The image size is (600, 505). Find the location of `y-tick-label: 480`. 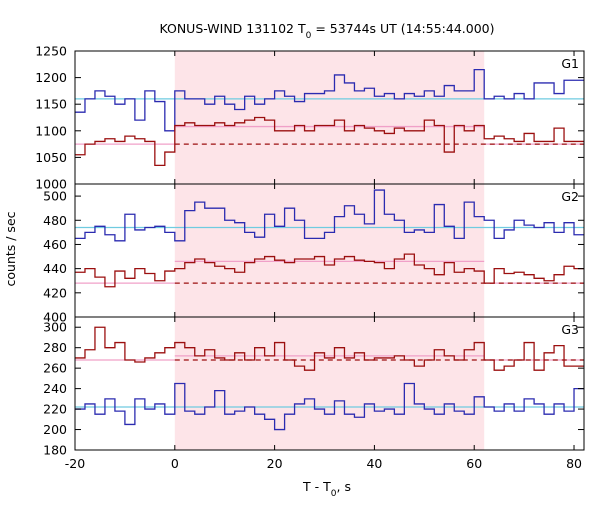

y-tick-label: 480 is located at coordinates (55, 220).